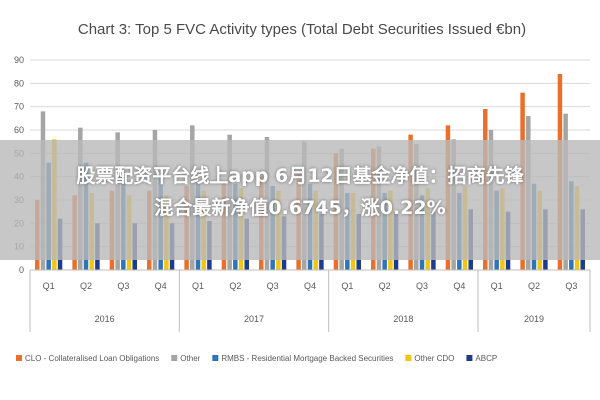 The image size is (600, 400). Describe the element at coordinates (254, 319) in the screenshot. I see `year-label: 2017` at that location.